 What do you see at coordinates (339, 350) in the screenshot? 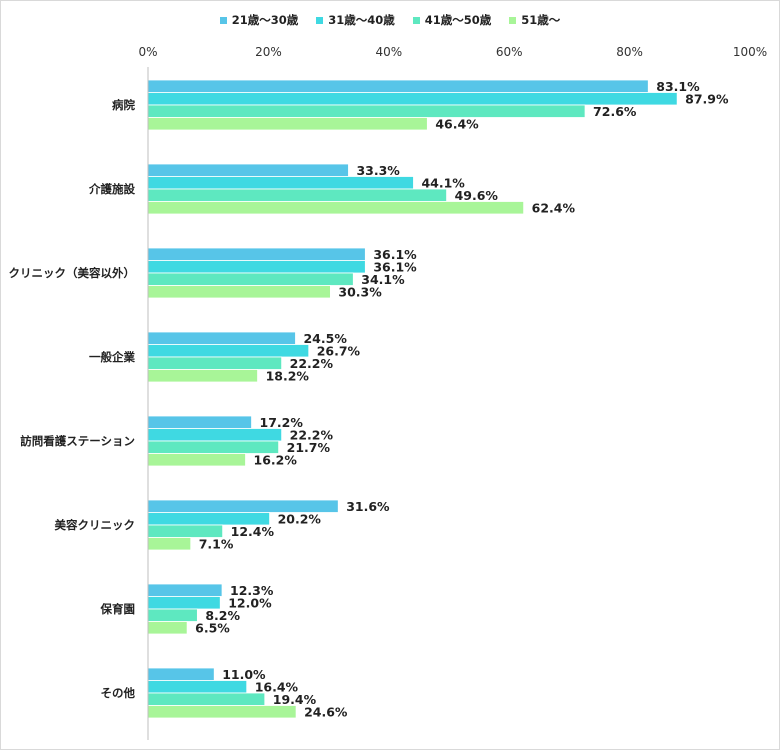
I see `data-label: 26.7%` at bounding box center [339, 350].